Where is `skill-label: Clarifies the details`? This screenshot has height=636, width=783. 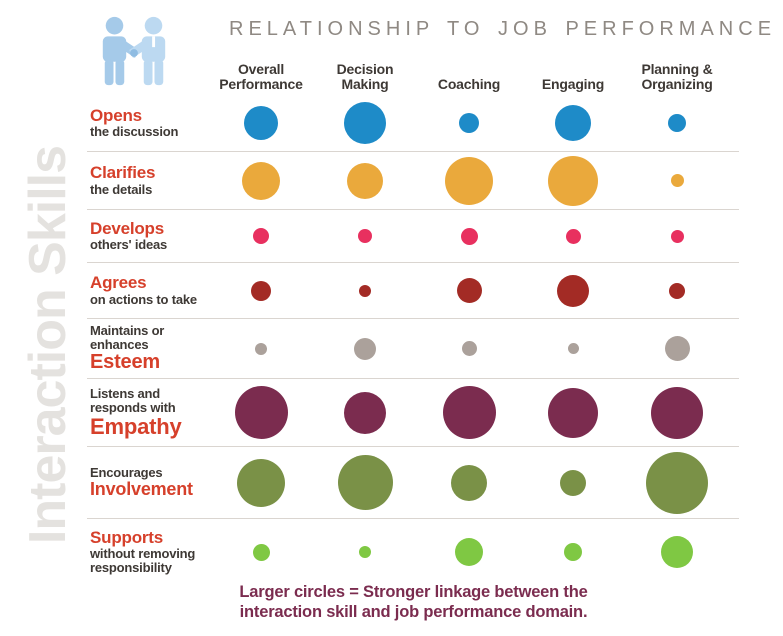
skill-label: Clarifies the details is located at coordinates (148, 180).